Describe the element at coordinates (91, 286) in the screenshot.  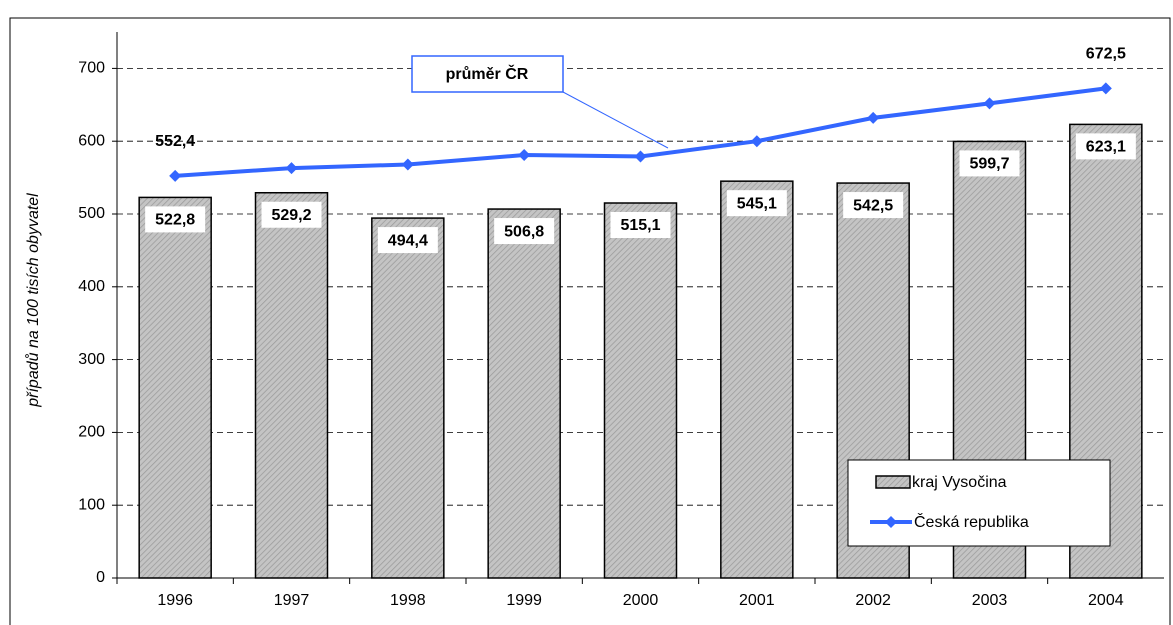
I see `y-tick-label: 400` at that location.